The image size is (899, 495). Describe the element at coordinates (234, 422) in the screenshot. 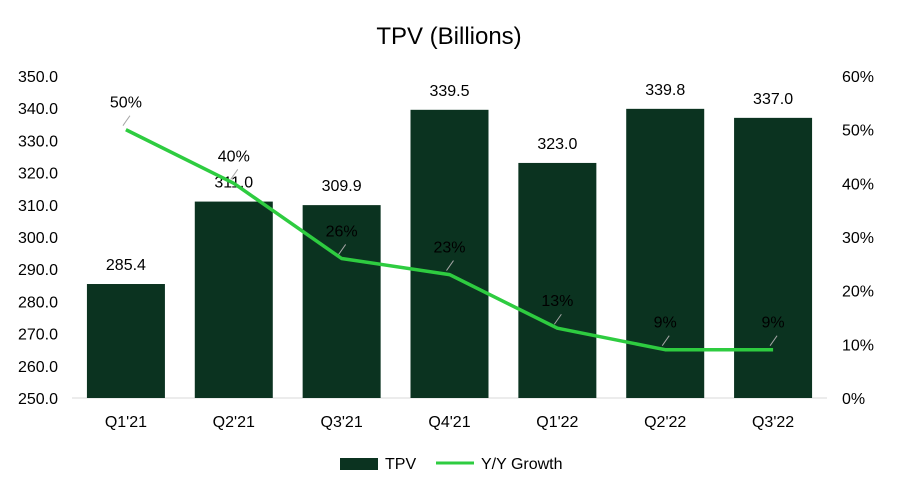

I see `x-axis-tick-label: Q2'21` at that location.